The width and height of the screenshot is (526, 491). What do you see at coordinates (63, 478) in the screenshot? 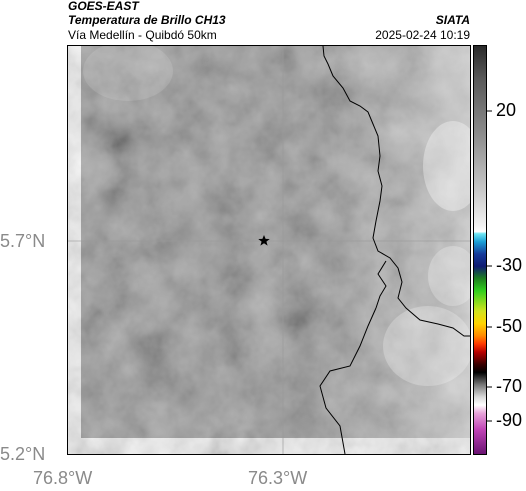
I see `longitude-label-west: 76.8°W` at bounding box center [63, 478].